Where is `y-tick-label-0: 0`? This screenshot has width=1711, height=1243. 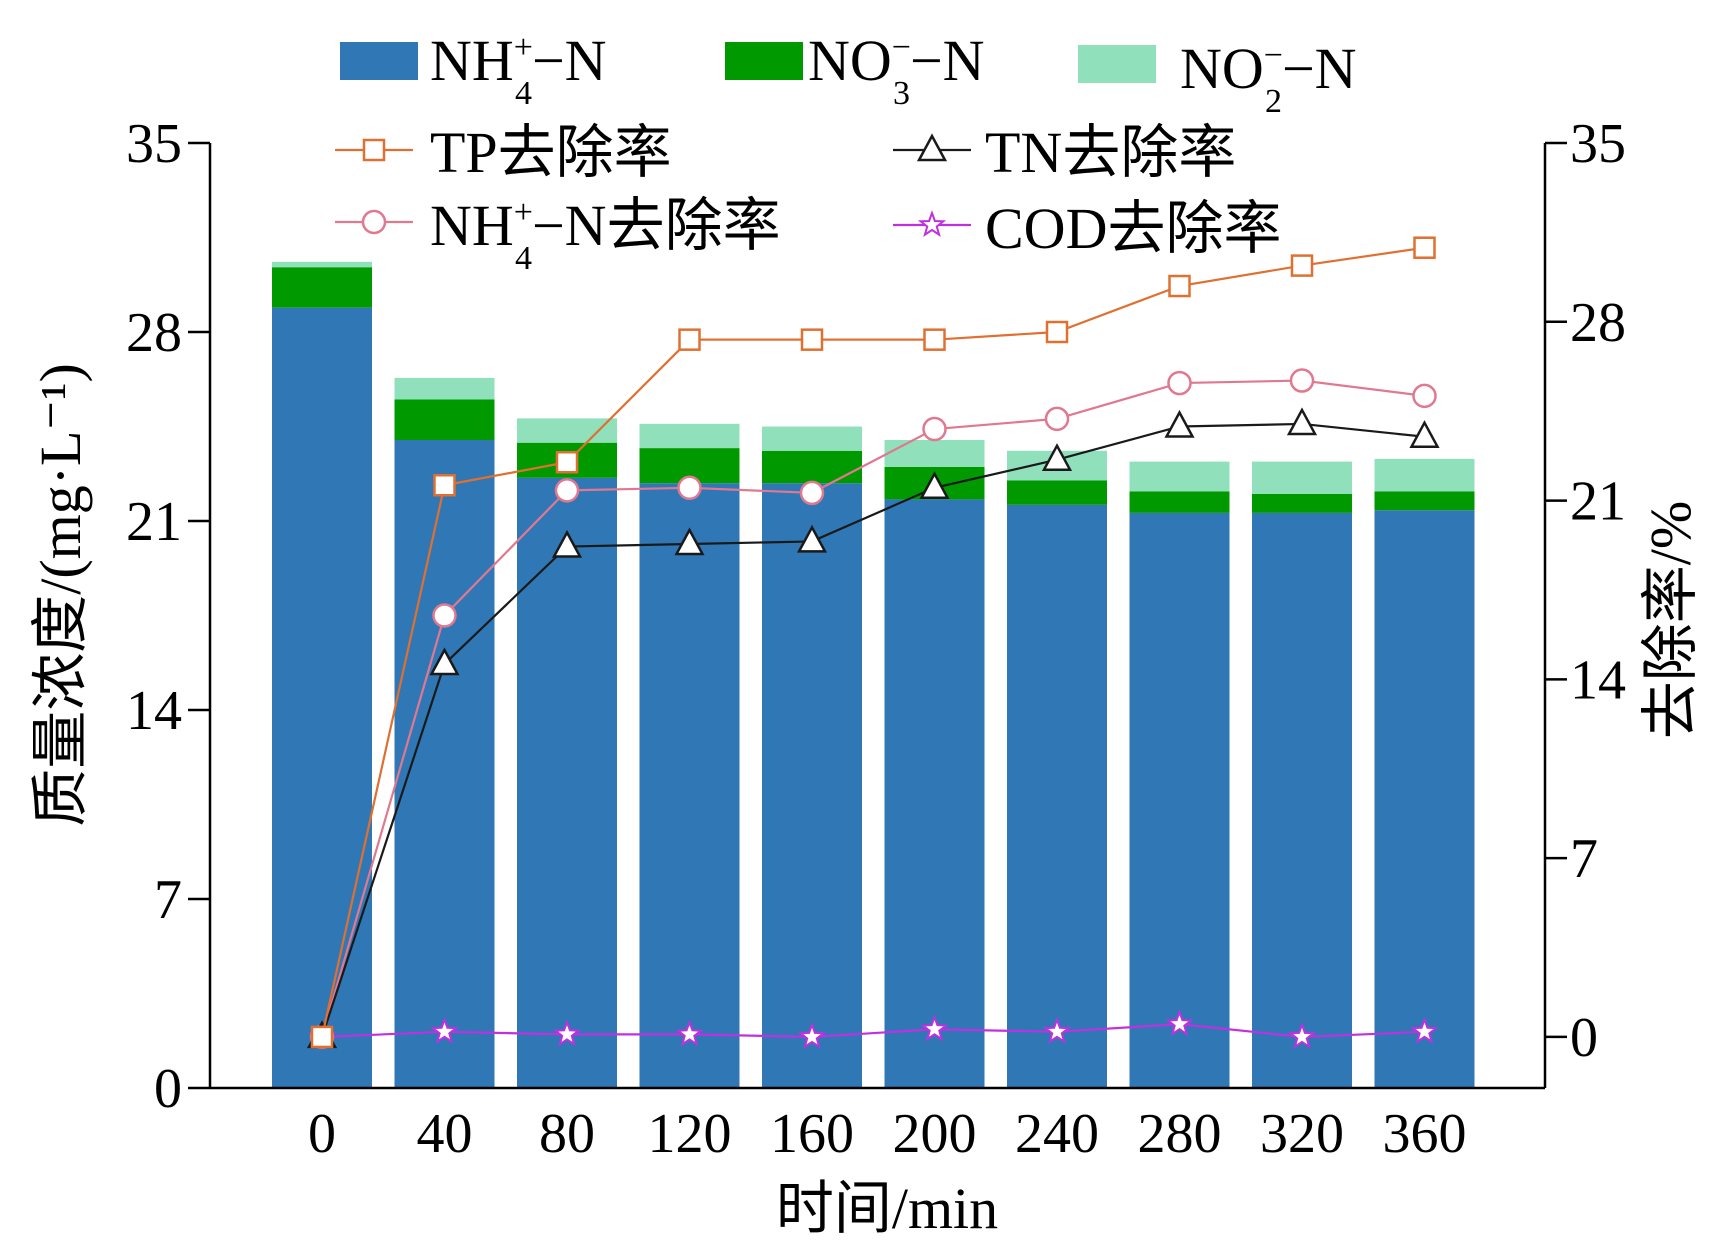
y-tick-label-0: 0 is located at coordinates (168, 1089).